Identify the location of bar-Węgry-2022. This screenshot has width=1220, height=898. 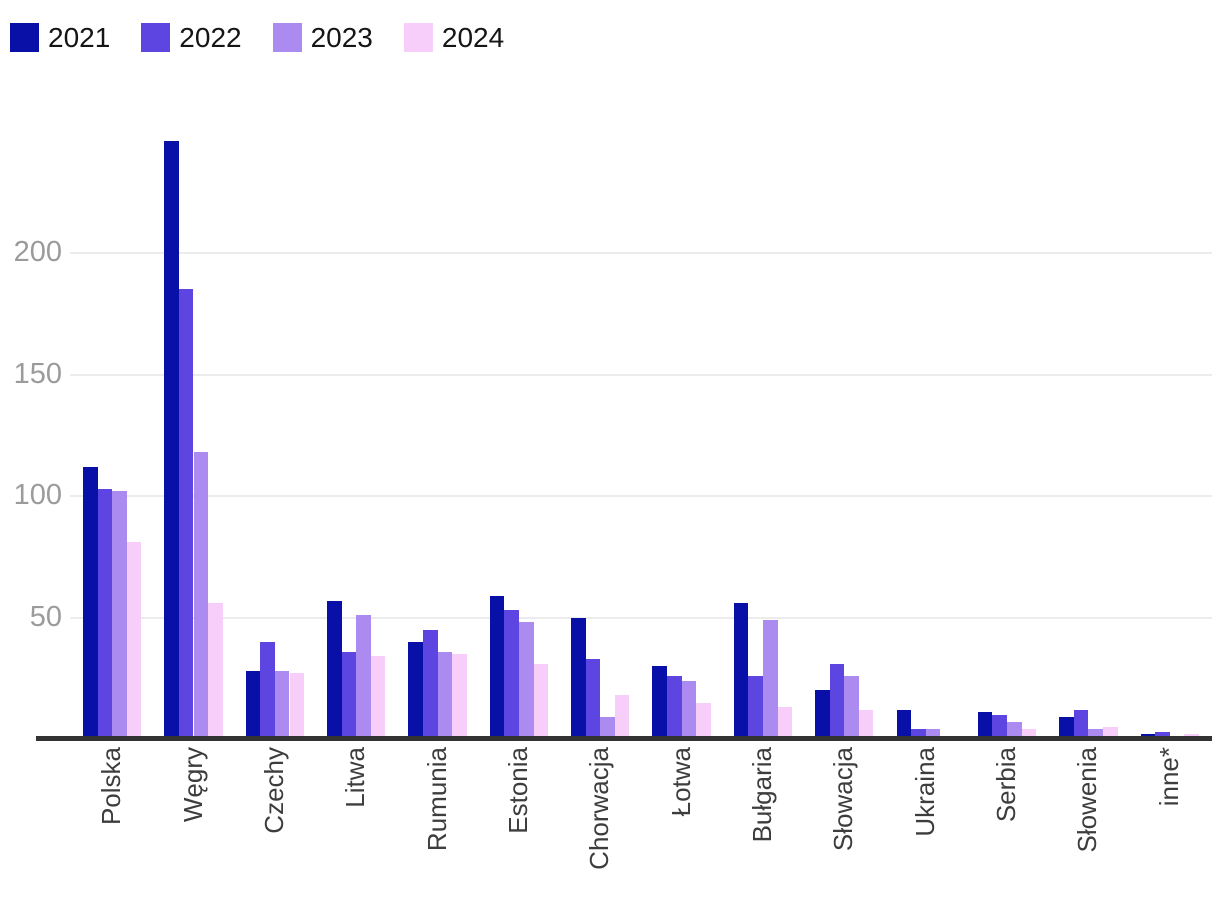
(186, 514).